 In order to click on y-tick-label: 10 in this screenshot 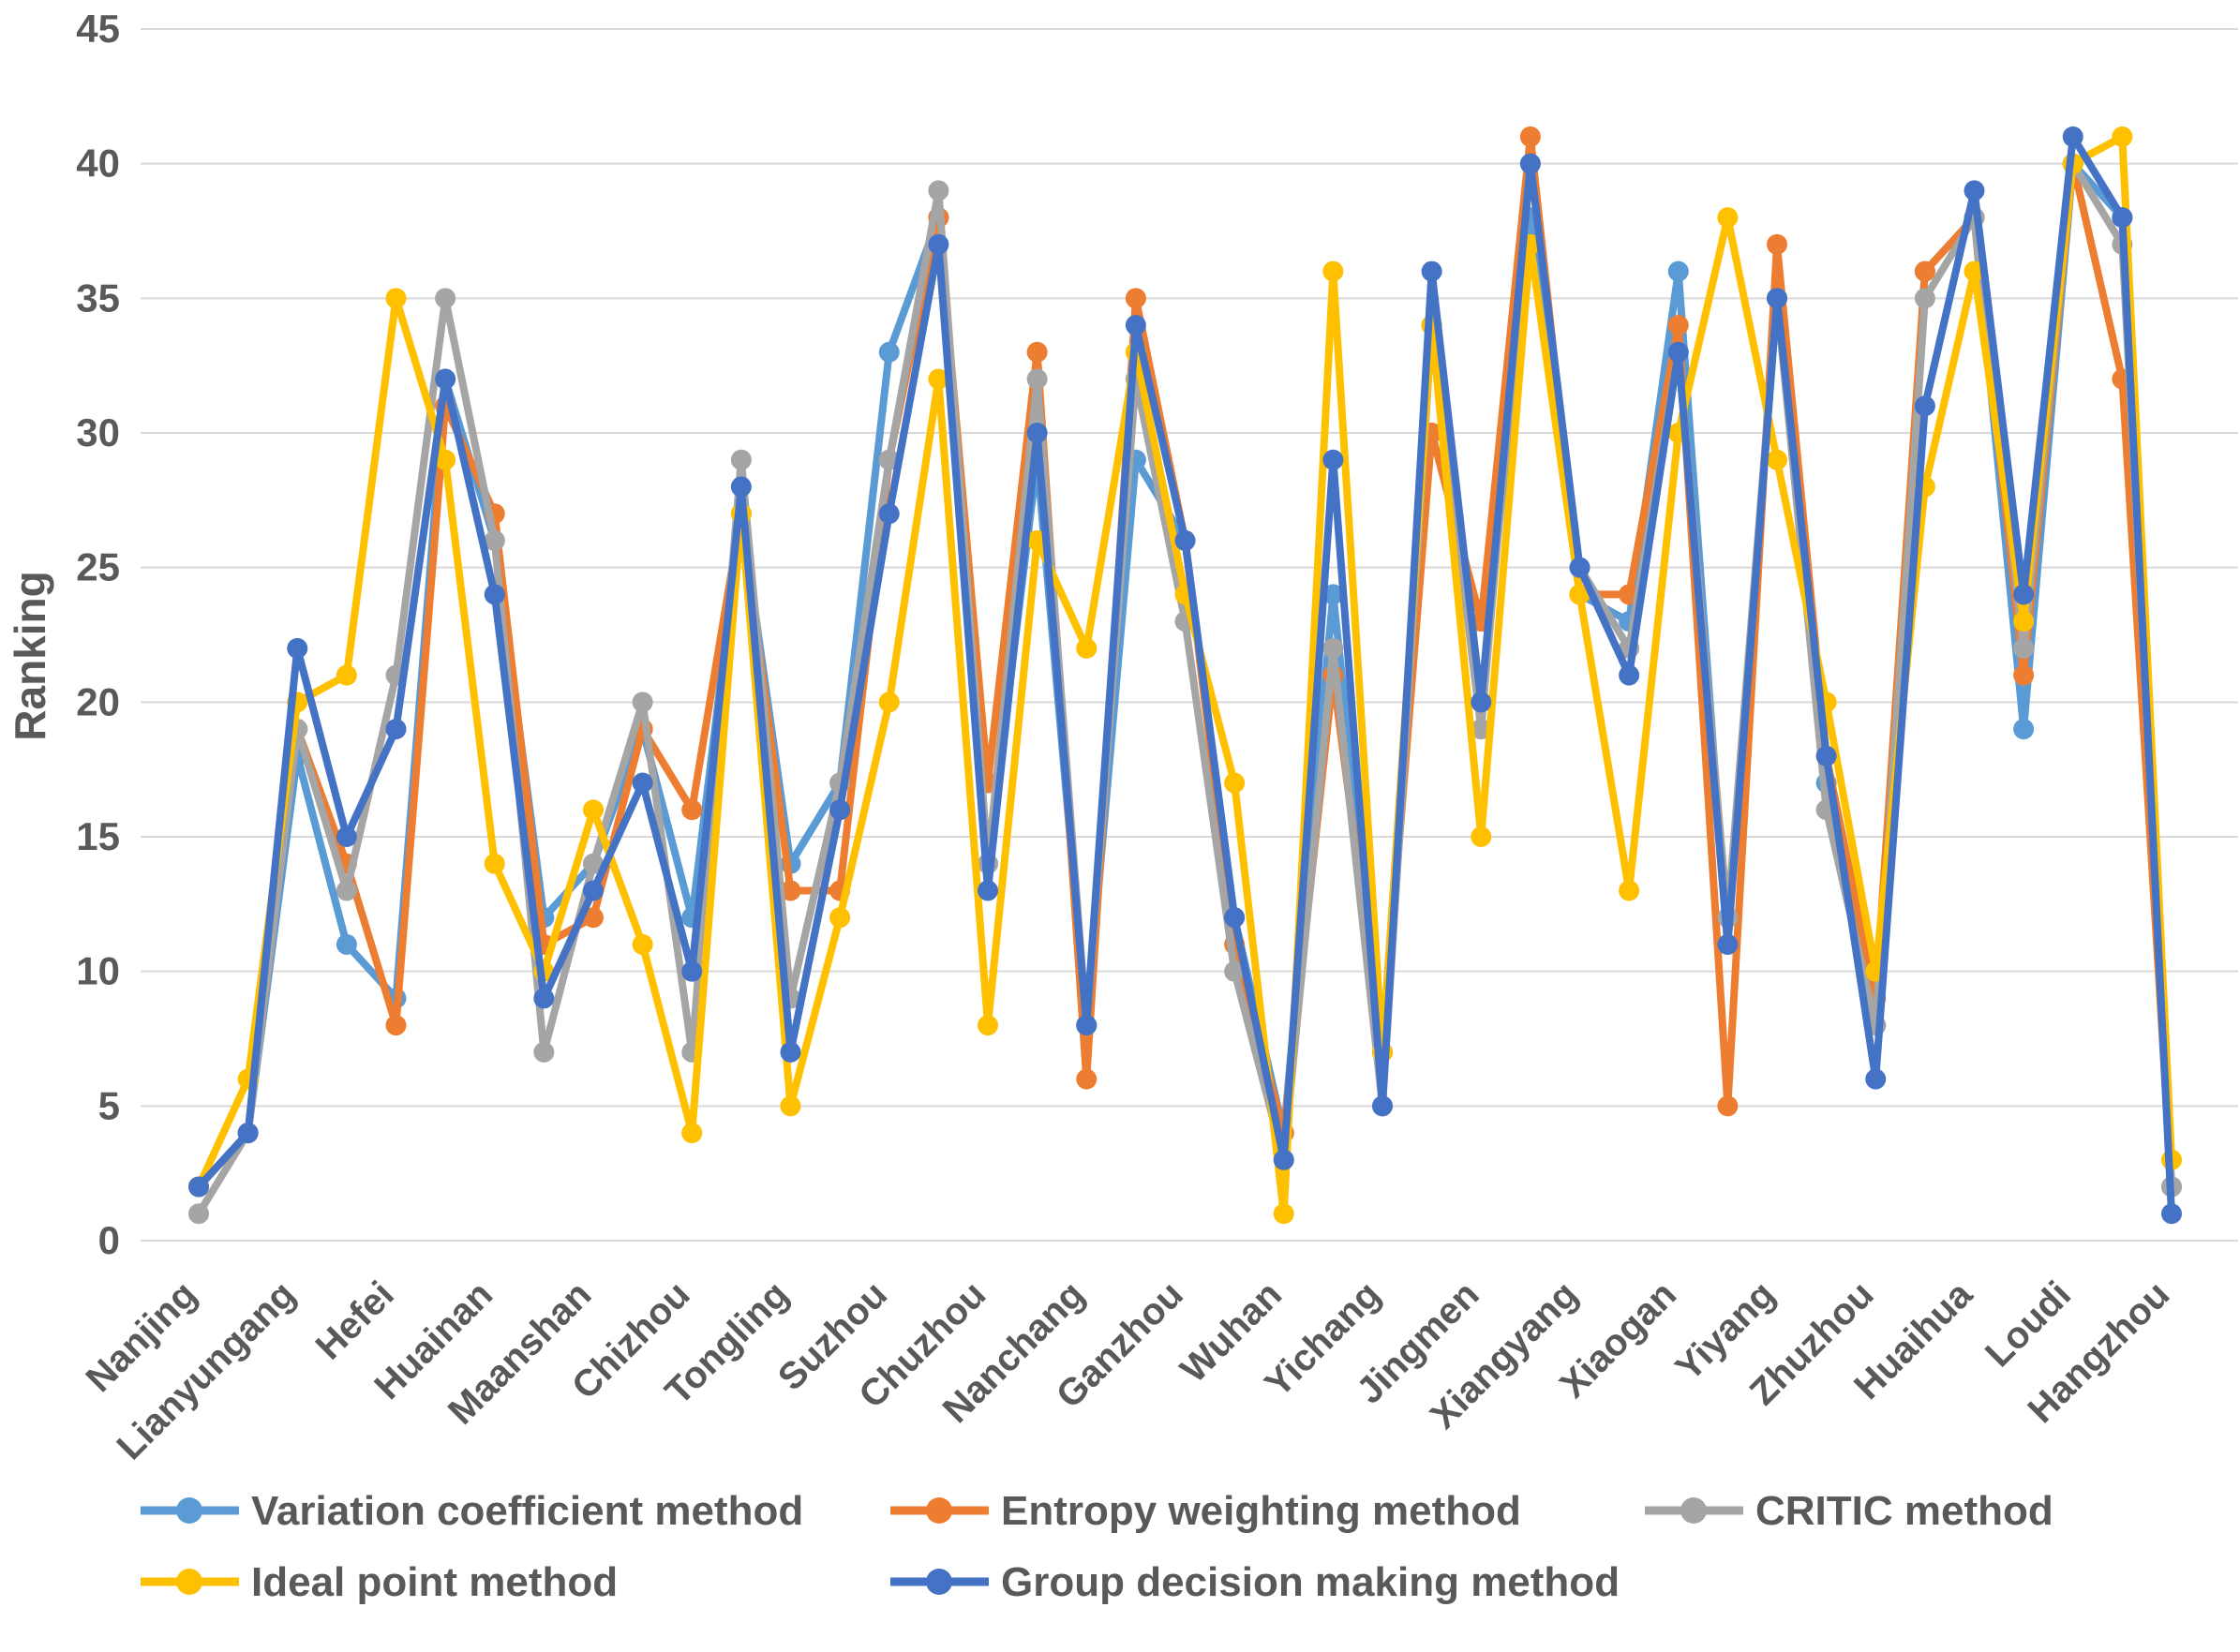, I will do `click(98, 971)`.